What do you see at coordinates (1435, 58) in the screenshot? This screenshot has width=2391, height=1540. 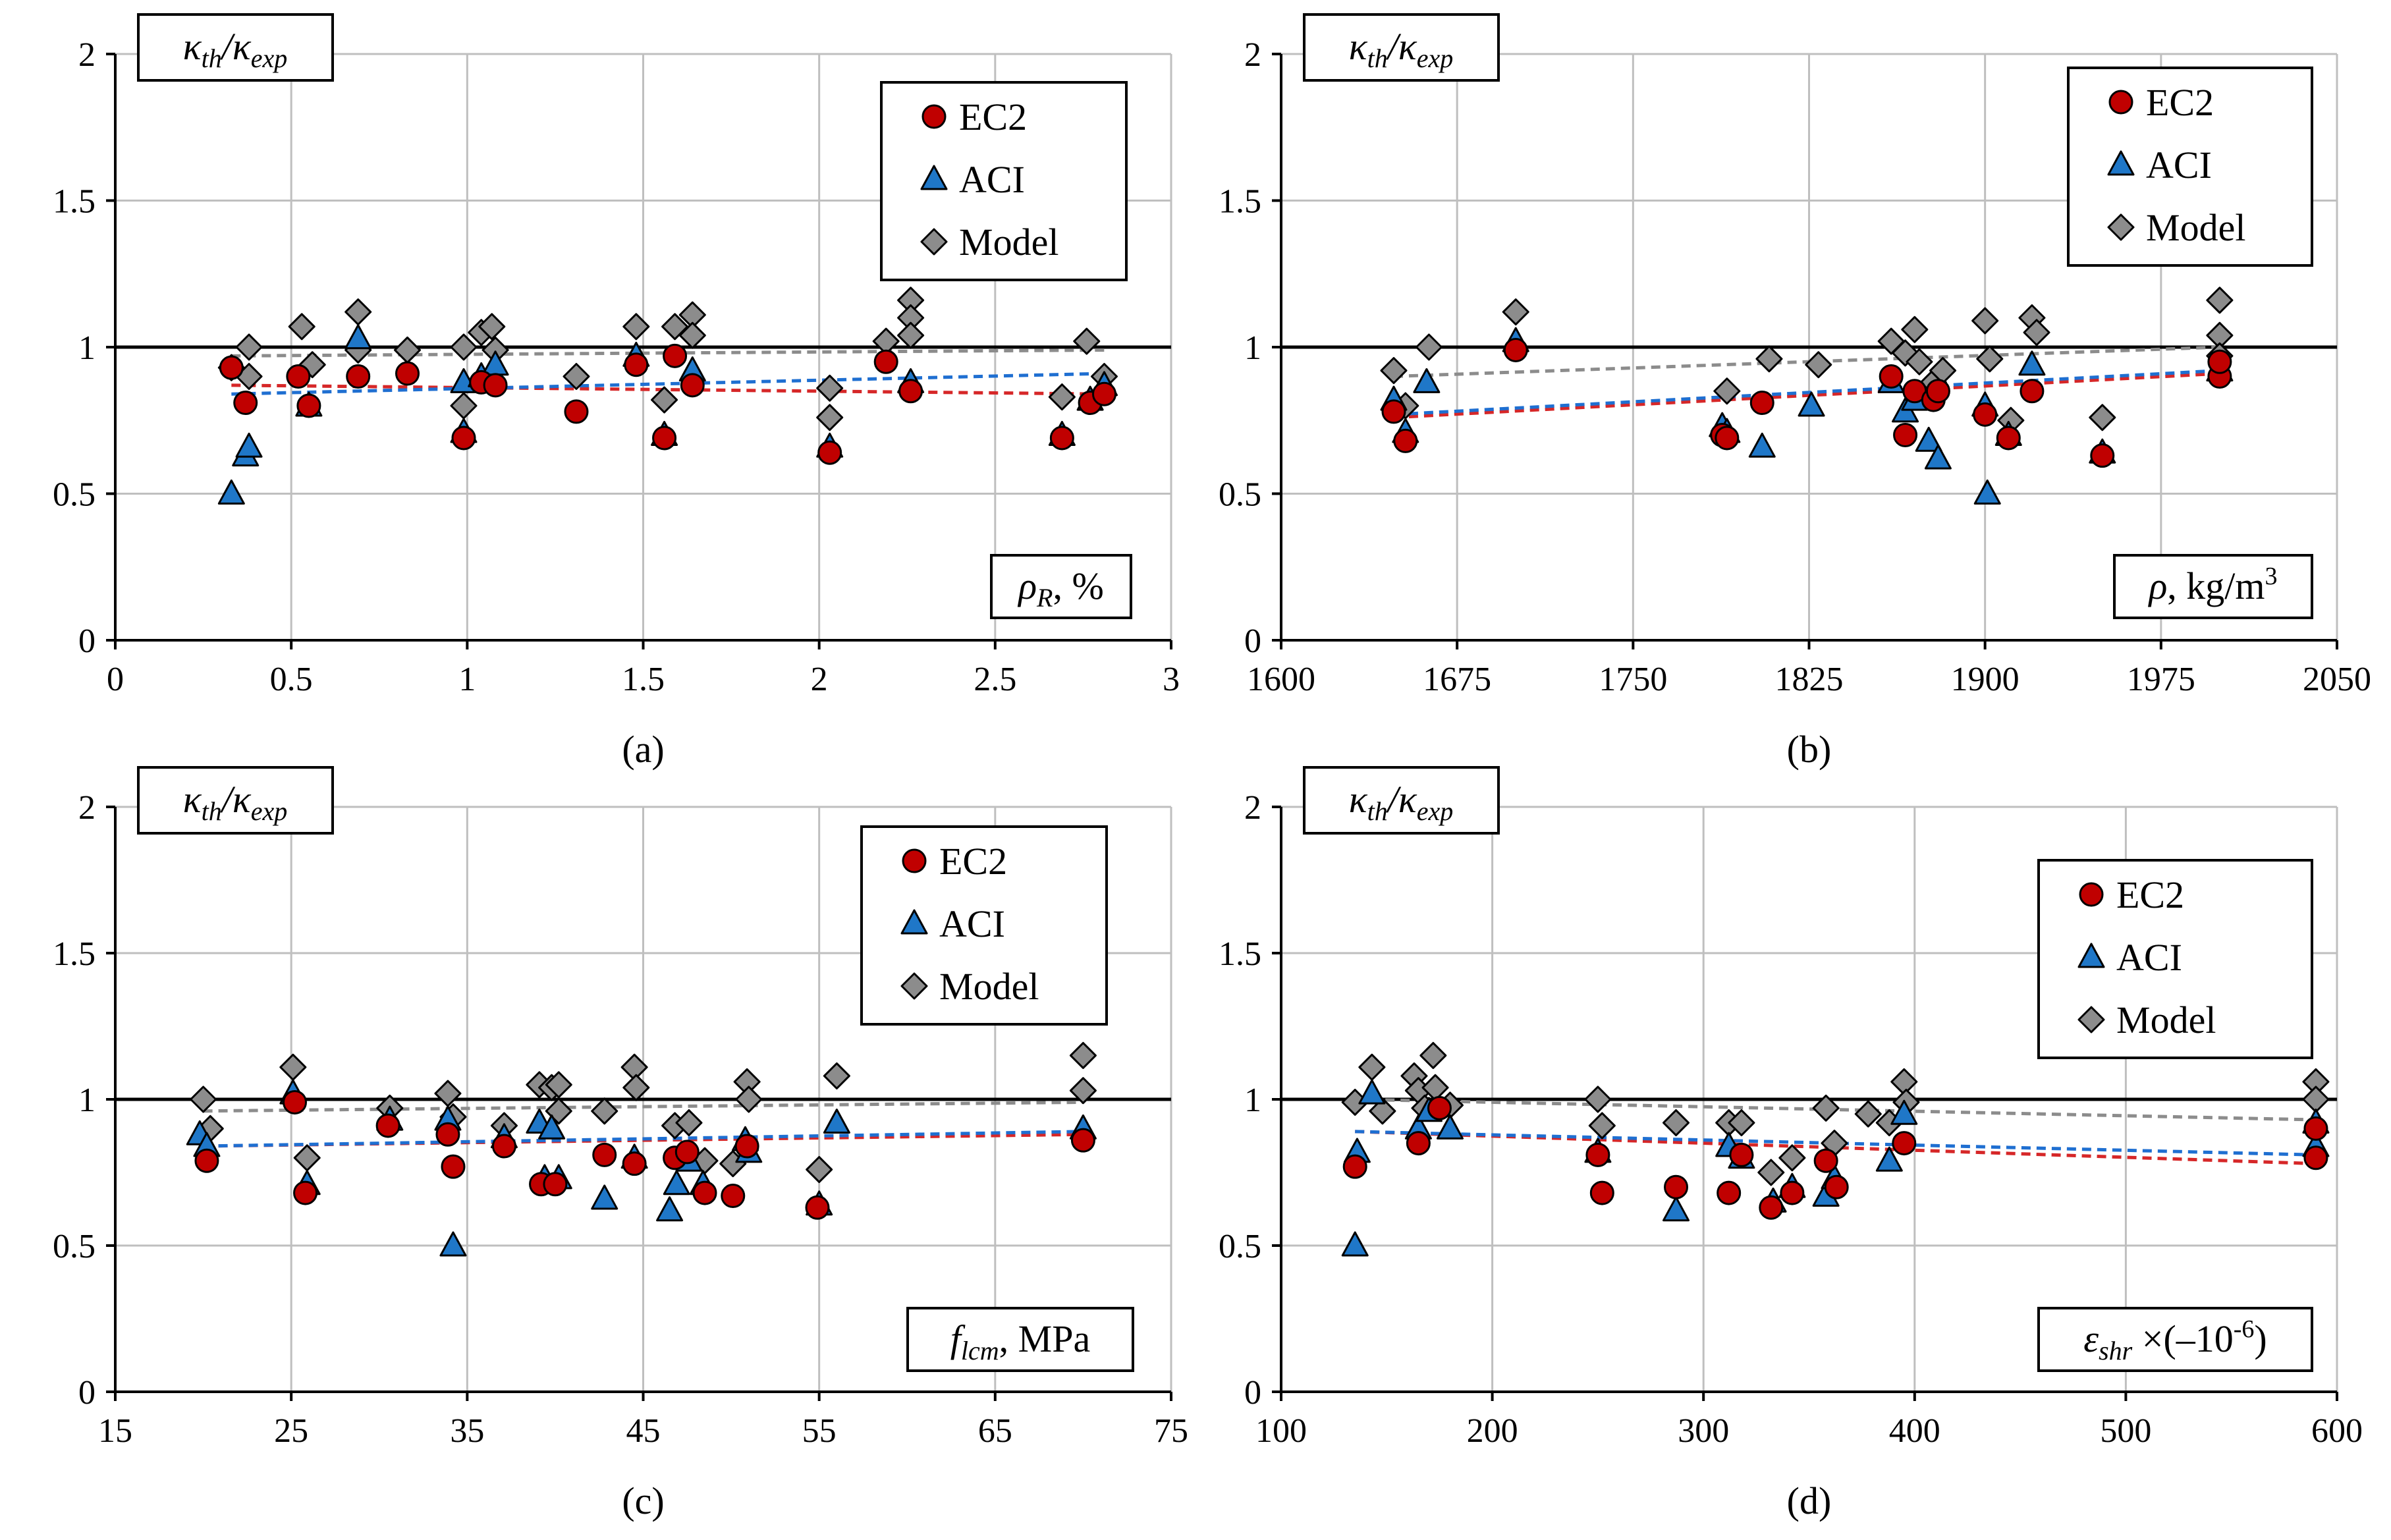 I see `y-label-sub-exp: exp` at bounding box center [1435, 58].